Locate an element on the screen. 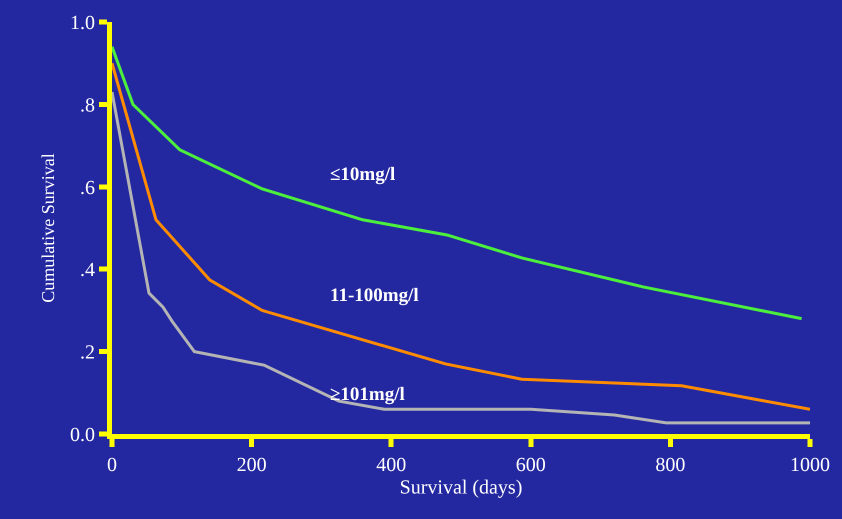 This screenshot has height=519, width=842. y-tick-label: .8 is located at coordinates (87, 105).